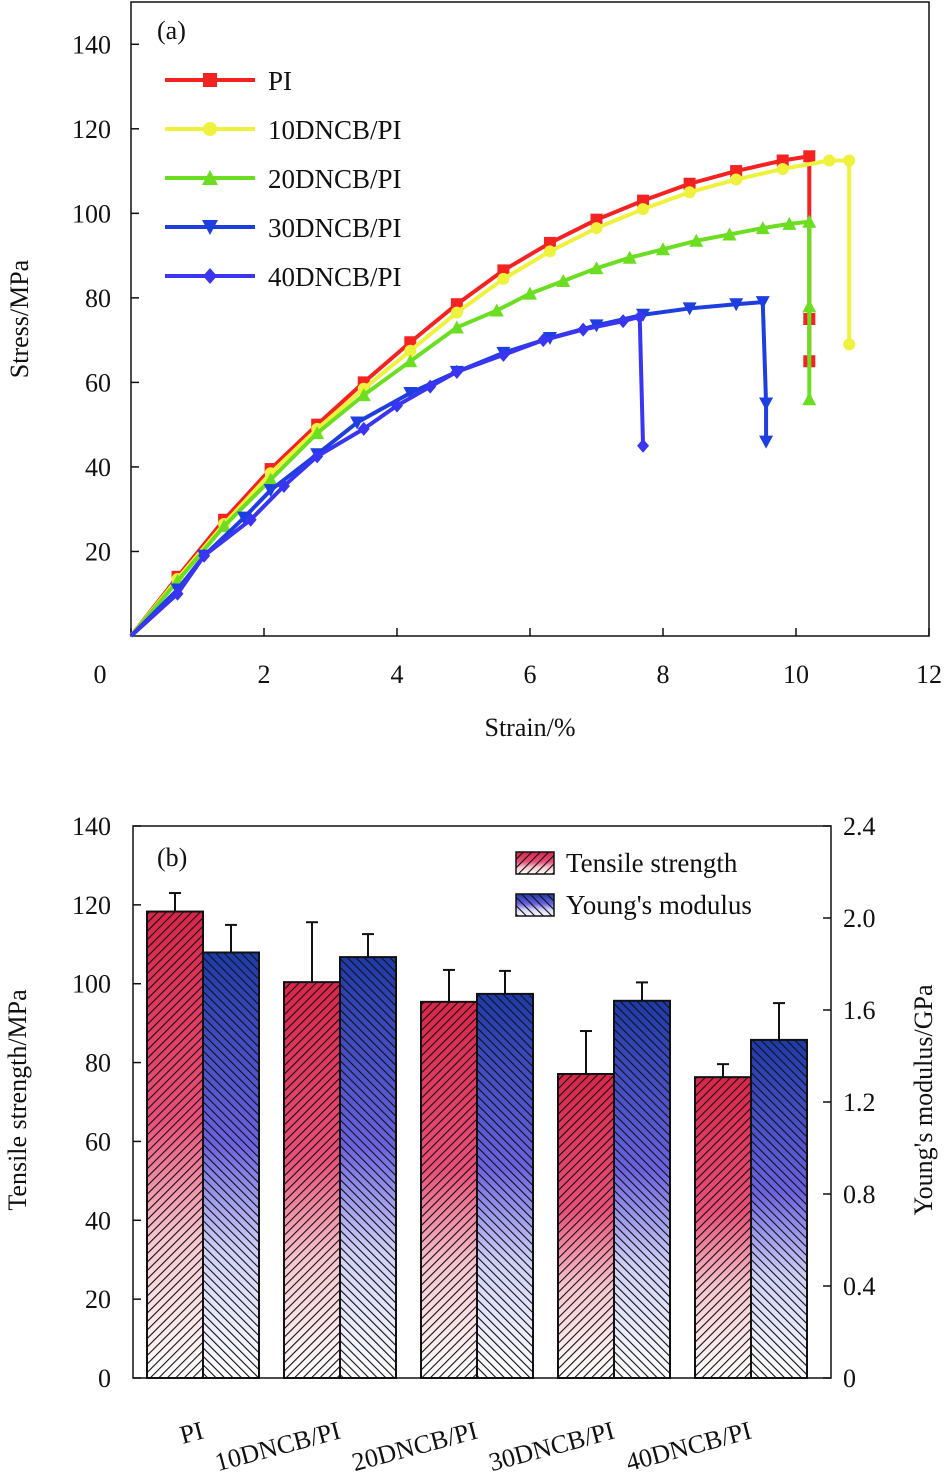  What do you see at coordinates (98, 1063) in the screenshot?
I see `y-tick-label: 80` at bounding box center [98, 1063].